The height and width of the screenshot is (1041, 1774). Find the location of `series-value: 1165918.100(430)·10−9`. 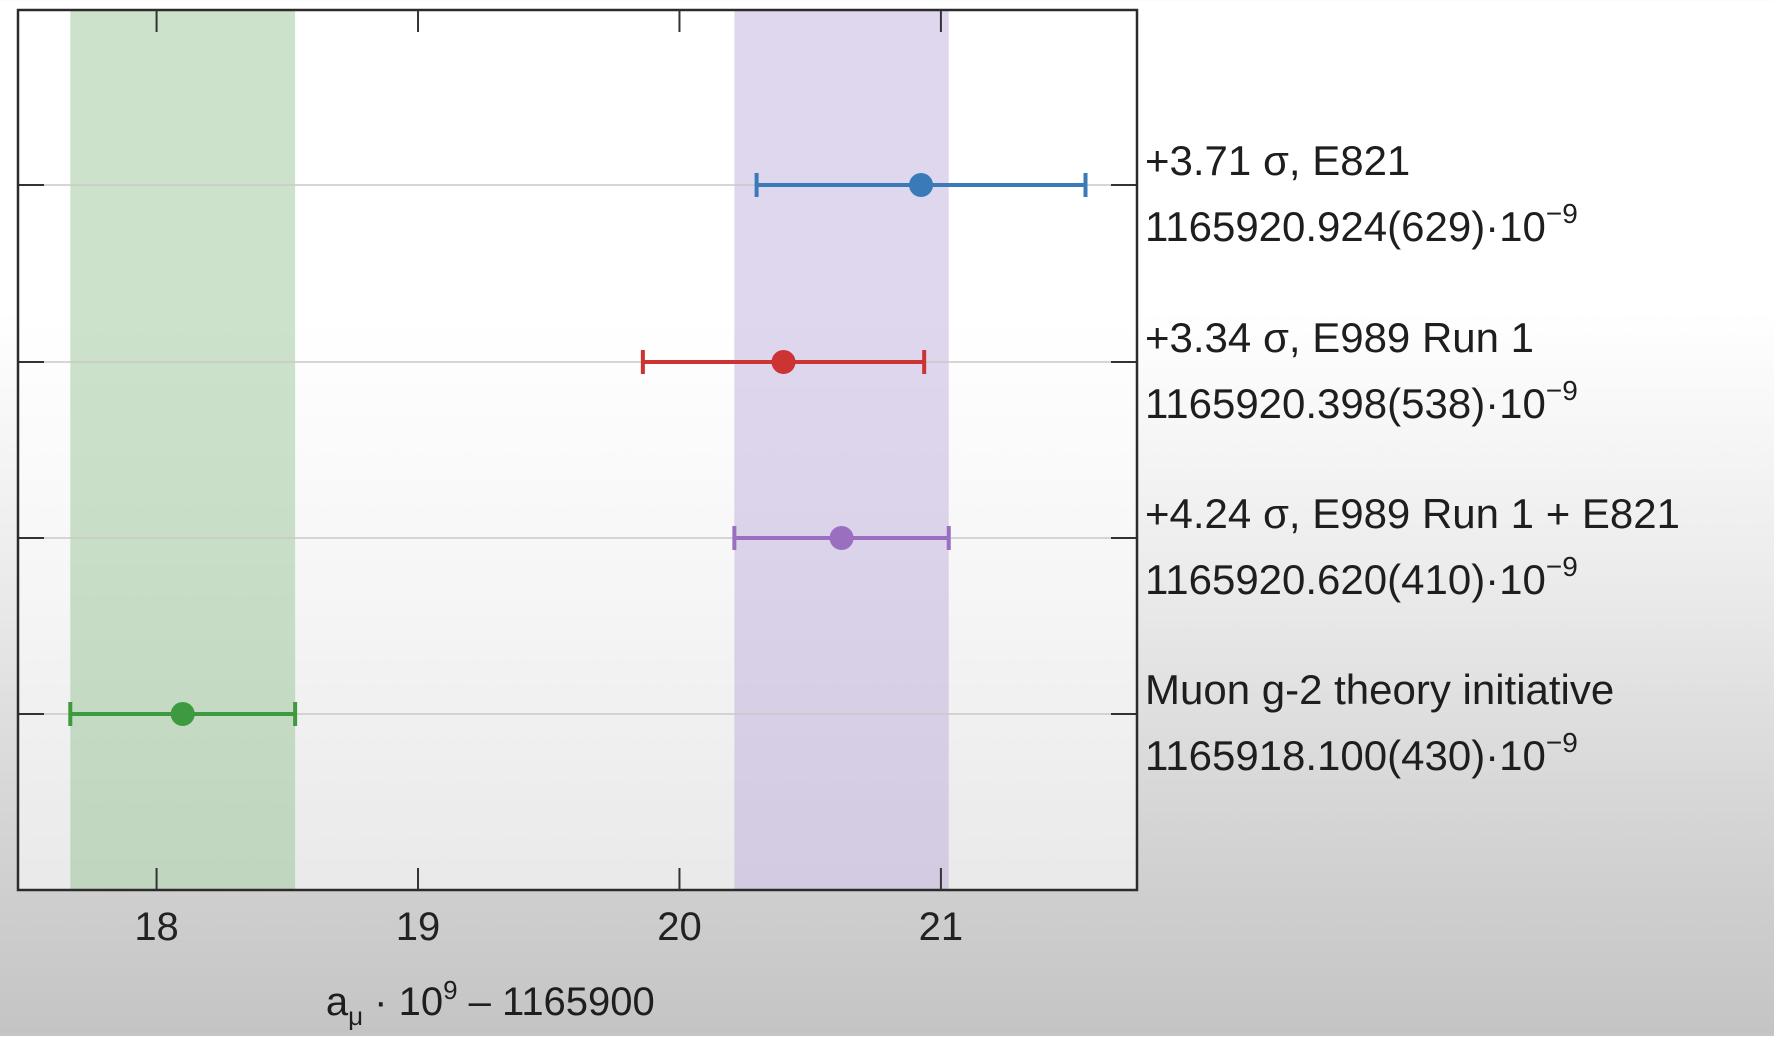

series-value: 1165918.100(430)·10−9 is located at coordinates (1361, 753).